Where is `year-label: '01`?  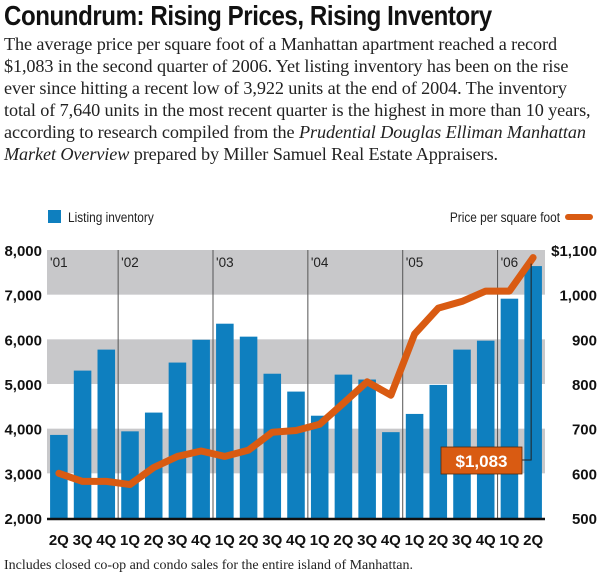 year-label: '01 is located at coordinates (59, 262).